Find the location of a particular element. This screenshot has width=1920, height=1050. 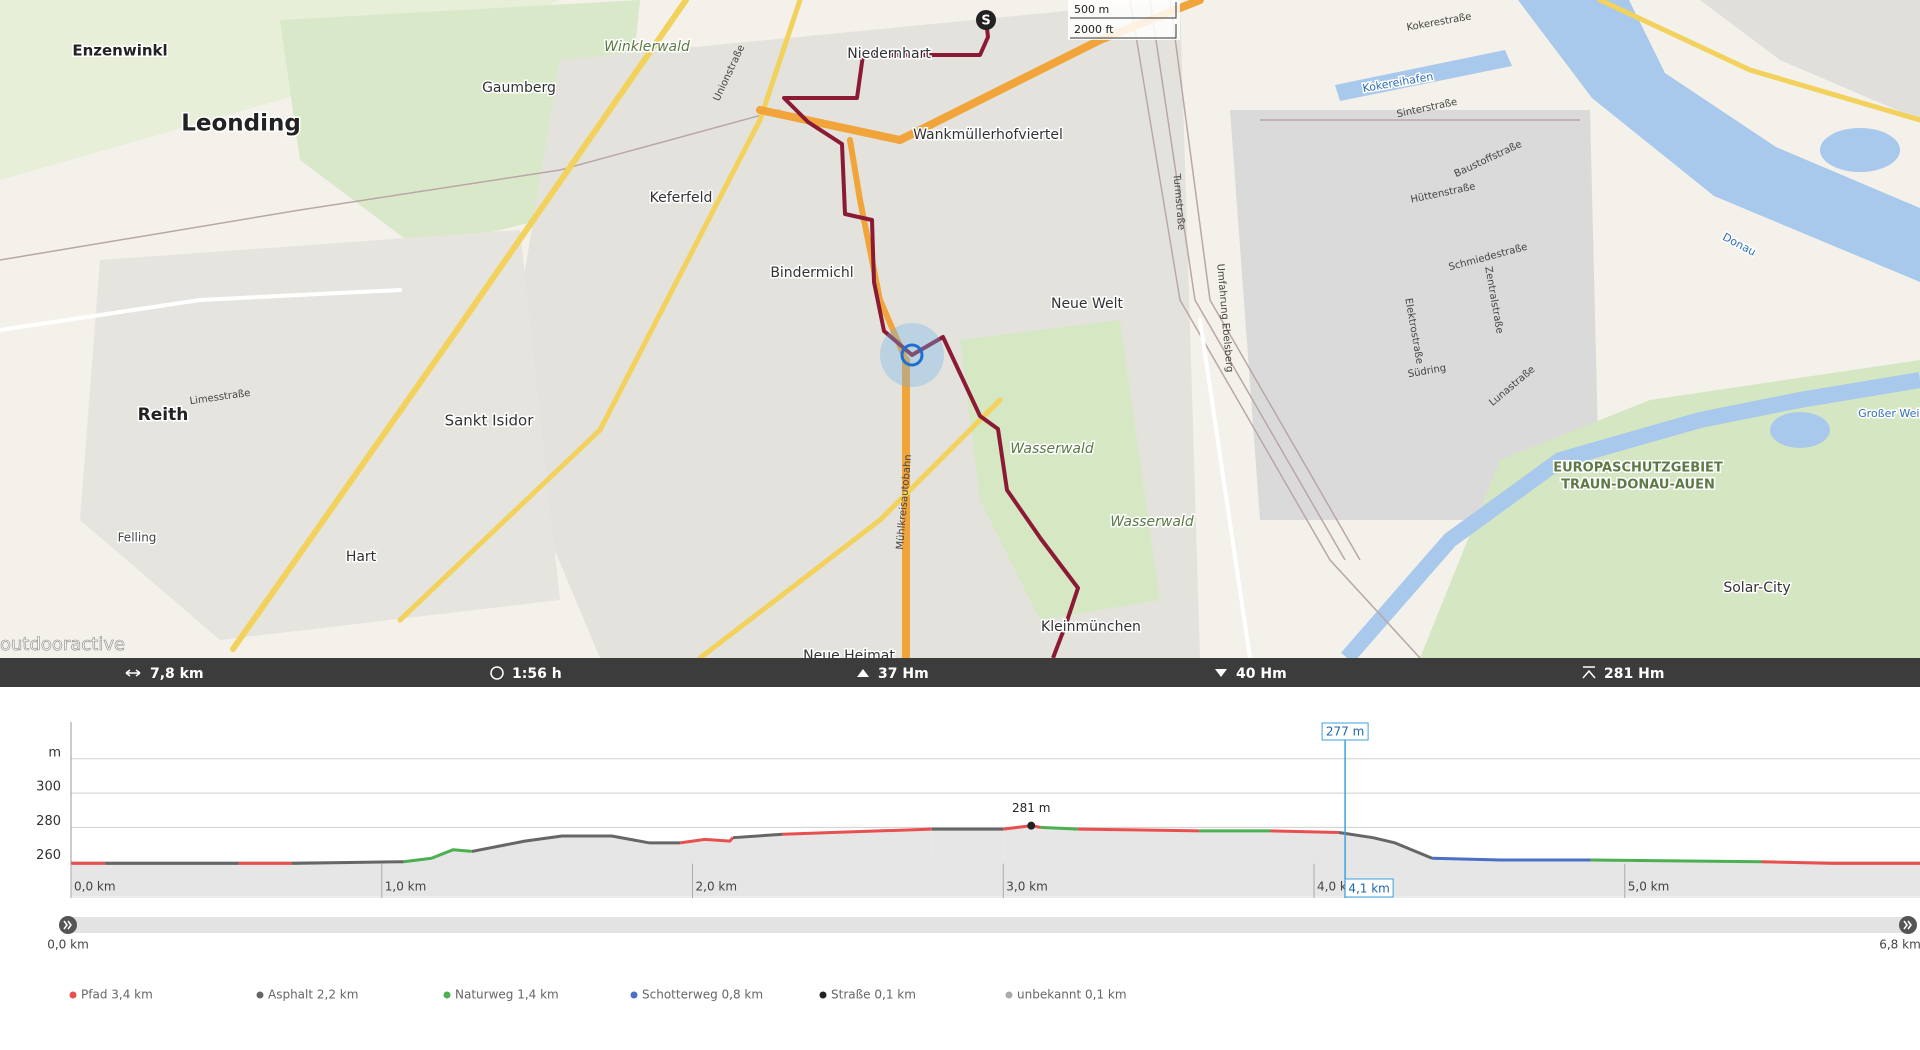

stat-value: 1:56 h is located at coordinates (537, 674).